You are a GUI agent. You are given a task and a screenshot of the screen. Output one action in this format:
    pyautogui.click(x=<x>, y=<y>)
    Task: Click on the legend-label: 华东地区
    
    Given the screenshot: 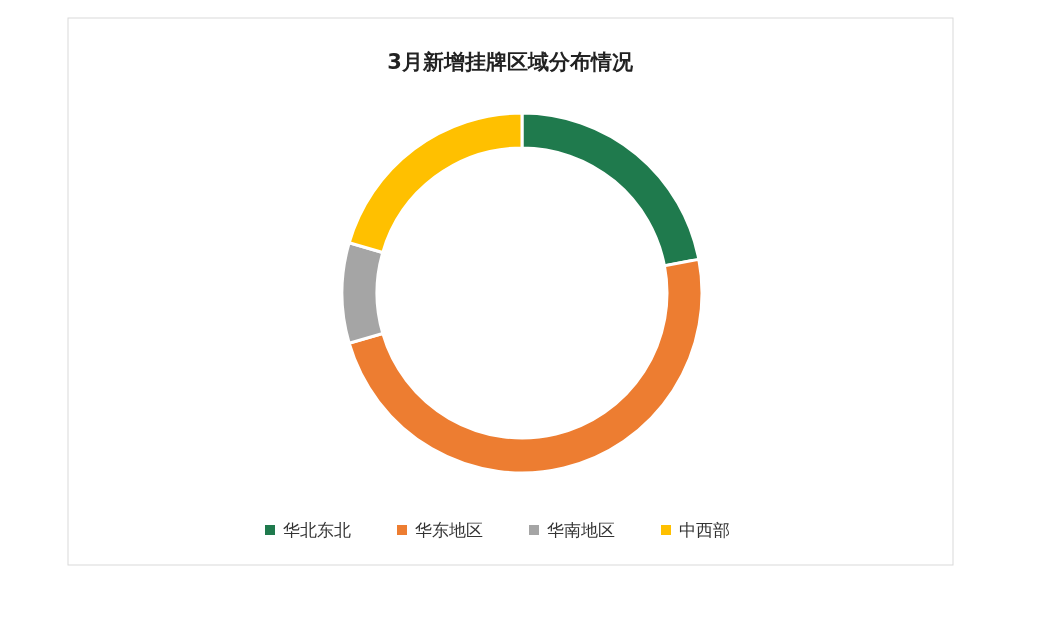 What is the action you would take?
    pyautogui.click(x=449, y=530)
    